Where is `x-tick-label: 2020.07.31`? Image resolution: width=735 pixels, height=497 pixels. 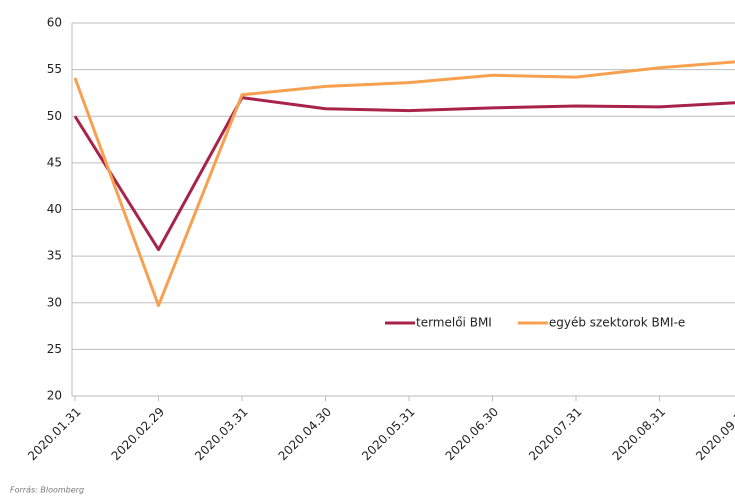 x-tick-label: 2020.07.31 is located at coordinates (555, 434).